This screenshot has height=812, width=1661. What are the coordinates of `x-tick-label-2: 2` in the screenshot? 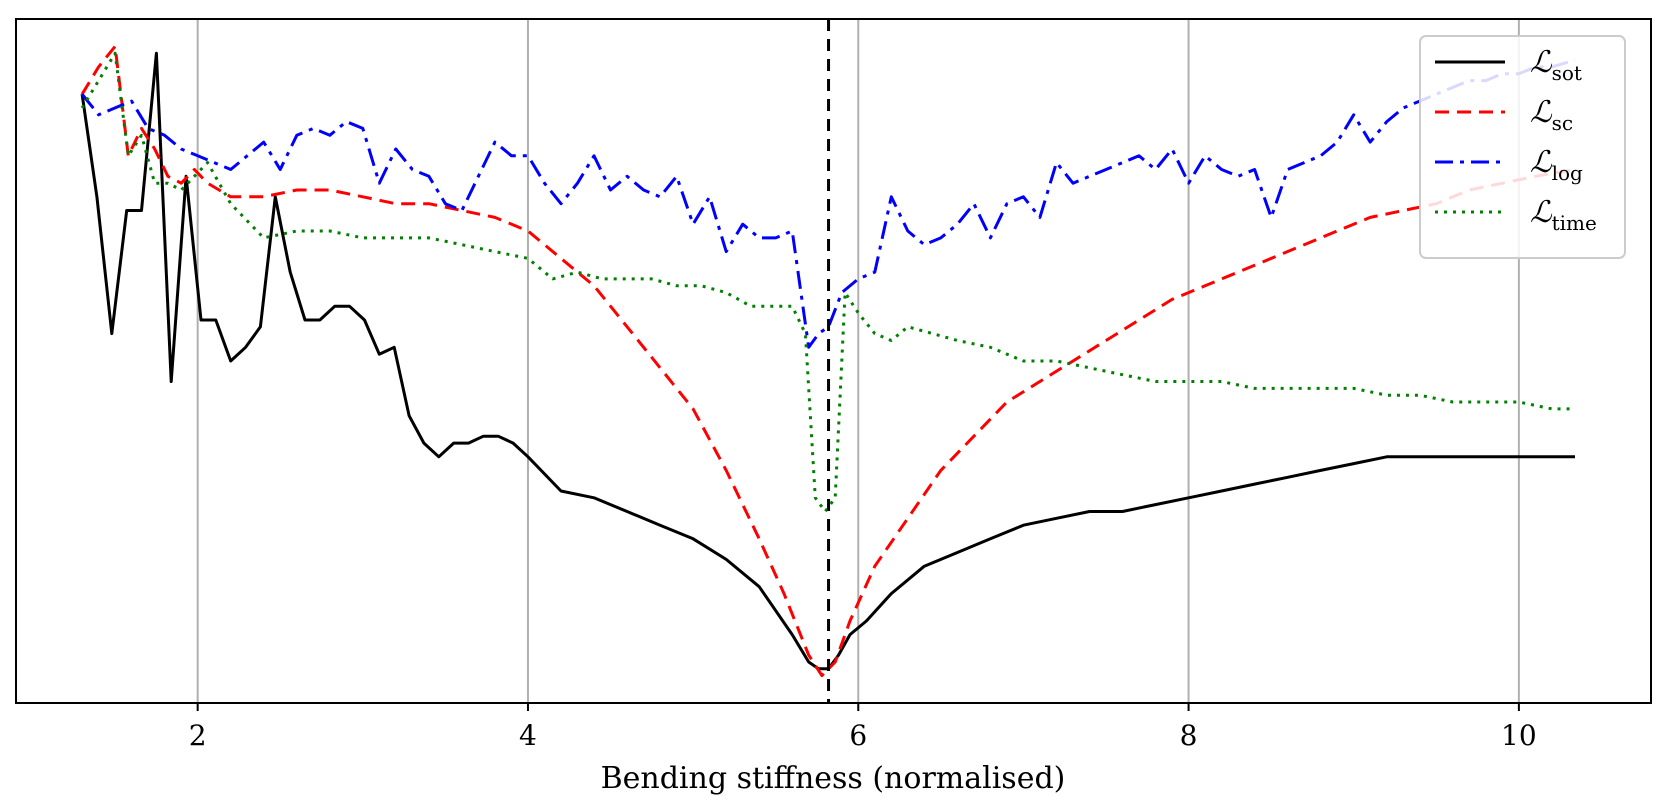 It's located at (198, 735).